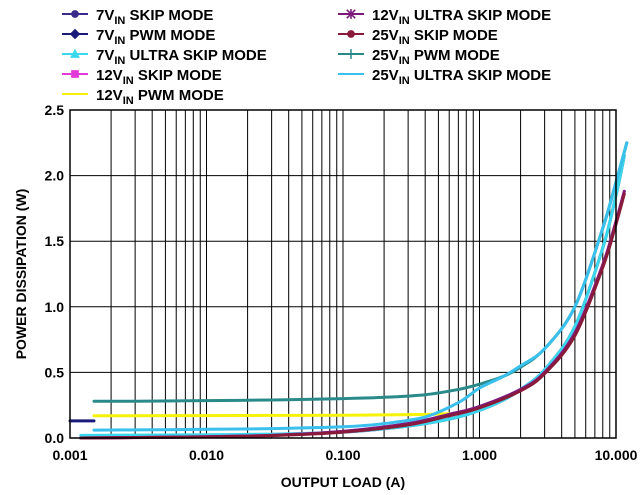 Image resolution: width=642 pixels, height=495 pixels. I want to click on legend-item: 25VIN PWM MODE, so click(419, 57).